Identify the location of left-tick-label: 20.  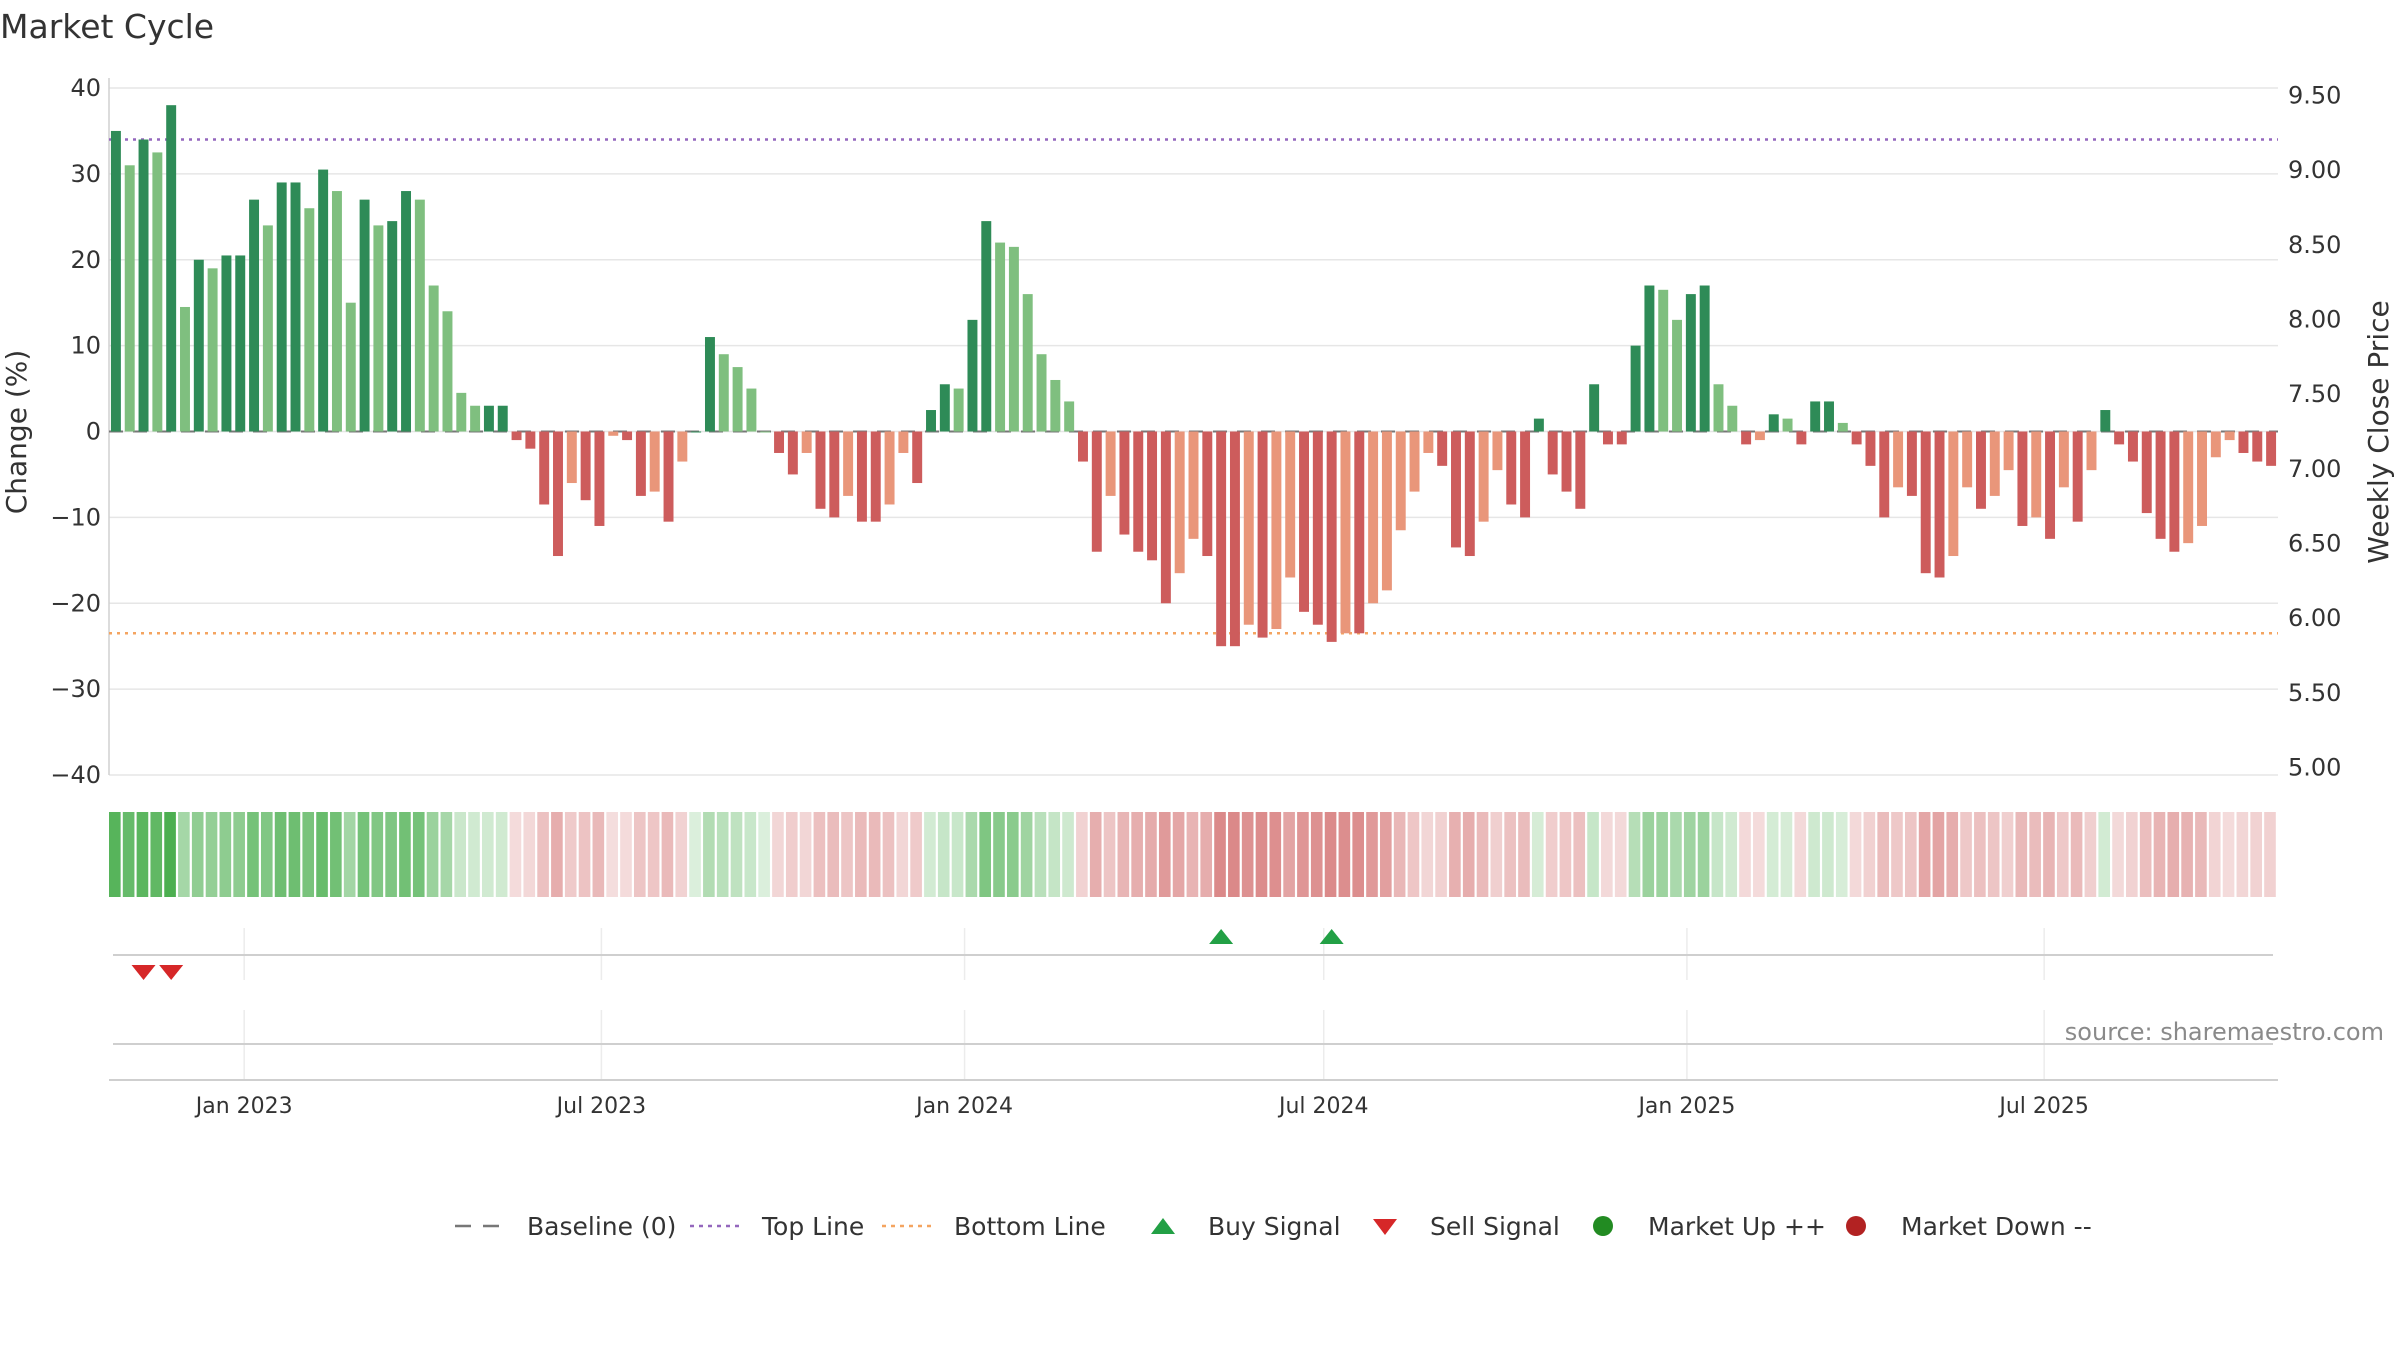
(85, 260).